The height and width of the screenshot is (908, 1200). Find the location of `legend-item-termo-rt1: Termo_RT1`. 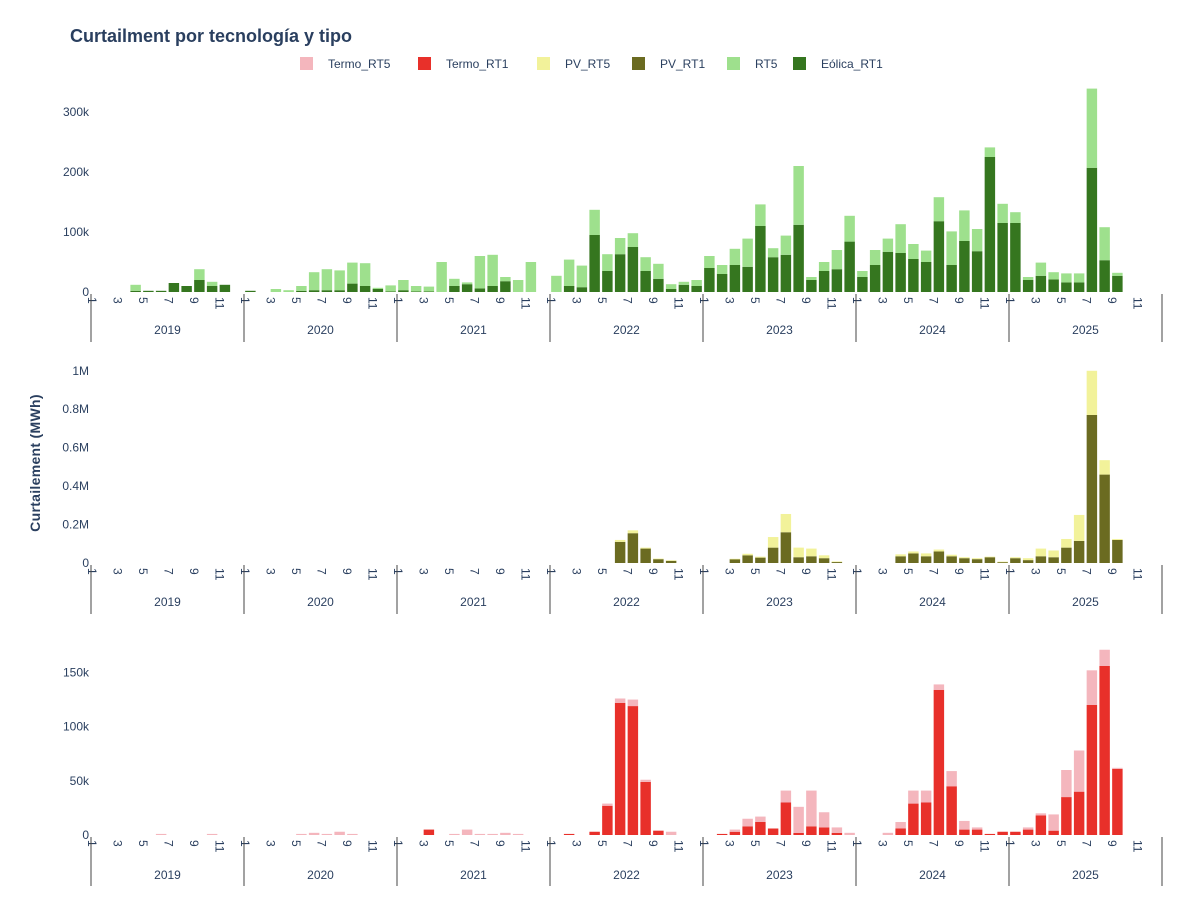

legend-item-termo-rt1: Termo_RT1 is located at coordinates (463, 64).